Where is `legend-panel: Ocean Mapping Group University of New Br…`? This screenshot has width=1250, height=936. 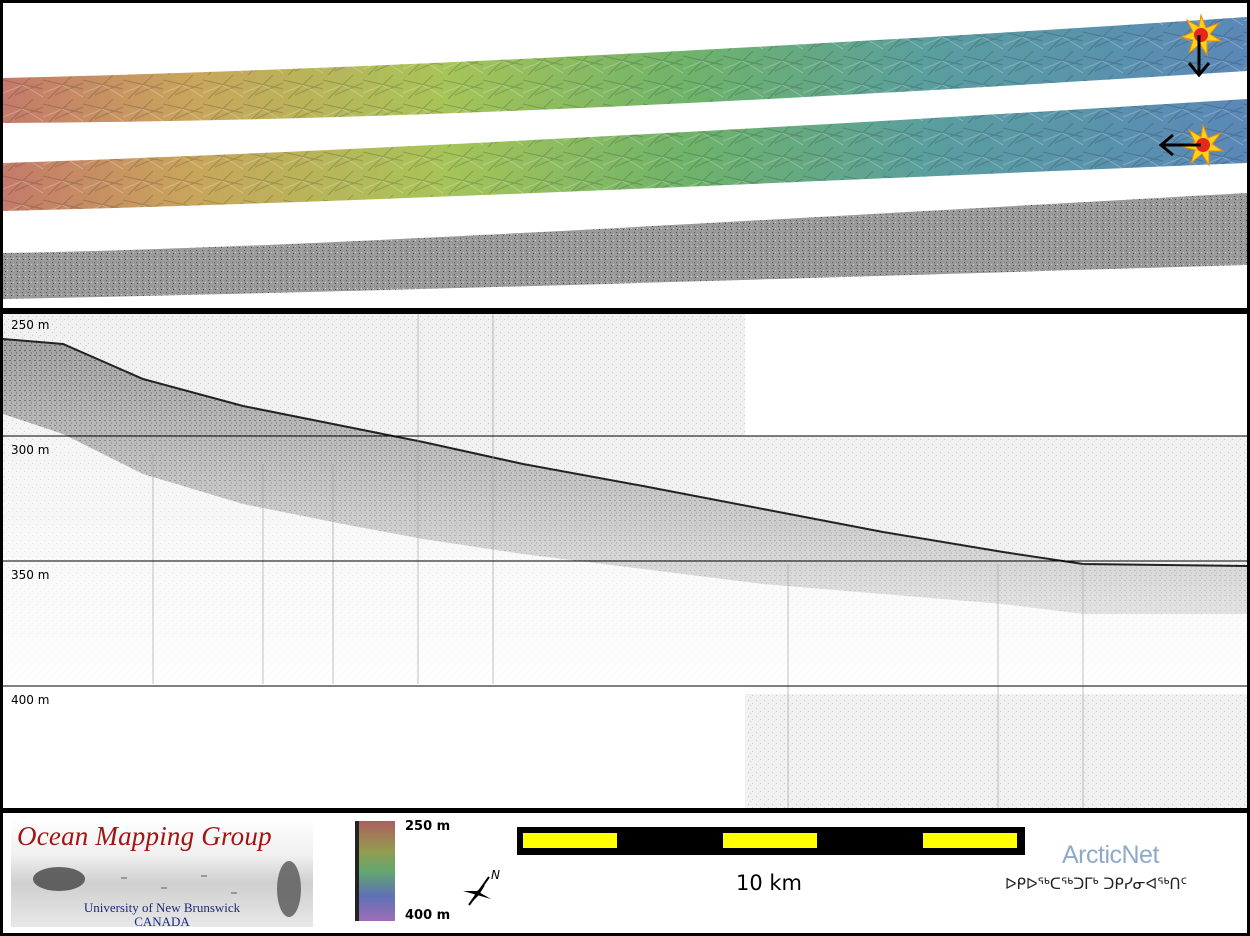 legend-panel: Ocean Mapping Group University of New Br… is located at coordinates (625, 873).